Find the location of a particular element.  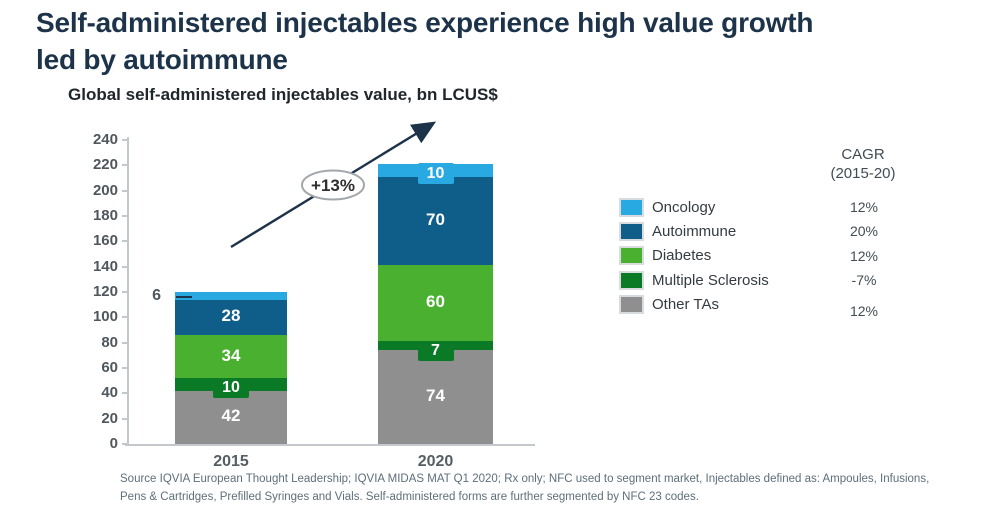

cagr-header: CAGR (2015-20) is located at coordinates (863, 164).